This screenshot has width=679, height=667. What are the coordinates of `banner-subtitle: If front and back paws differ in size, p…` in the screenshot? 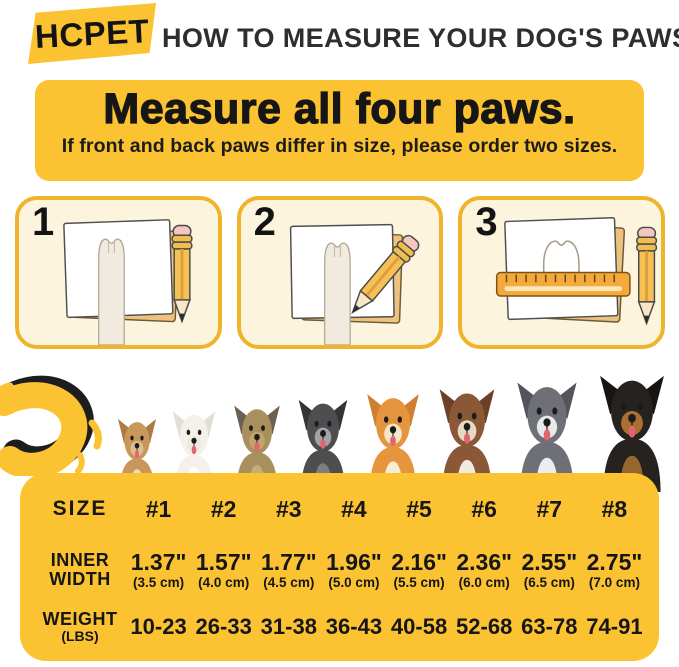 It's located at (339, 146).